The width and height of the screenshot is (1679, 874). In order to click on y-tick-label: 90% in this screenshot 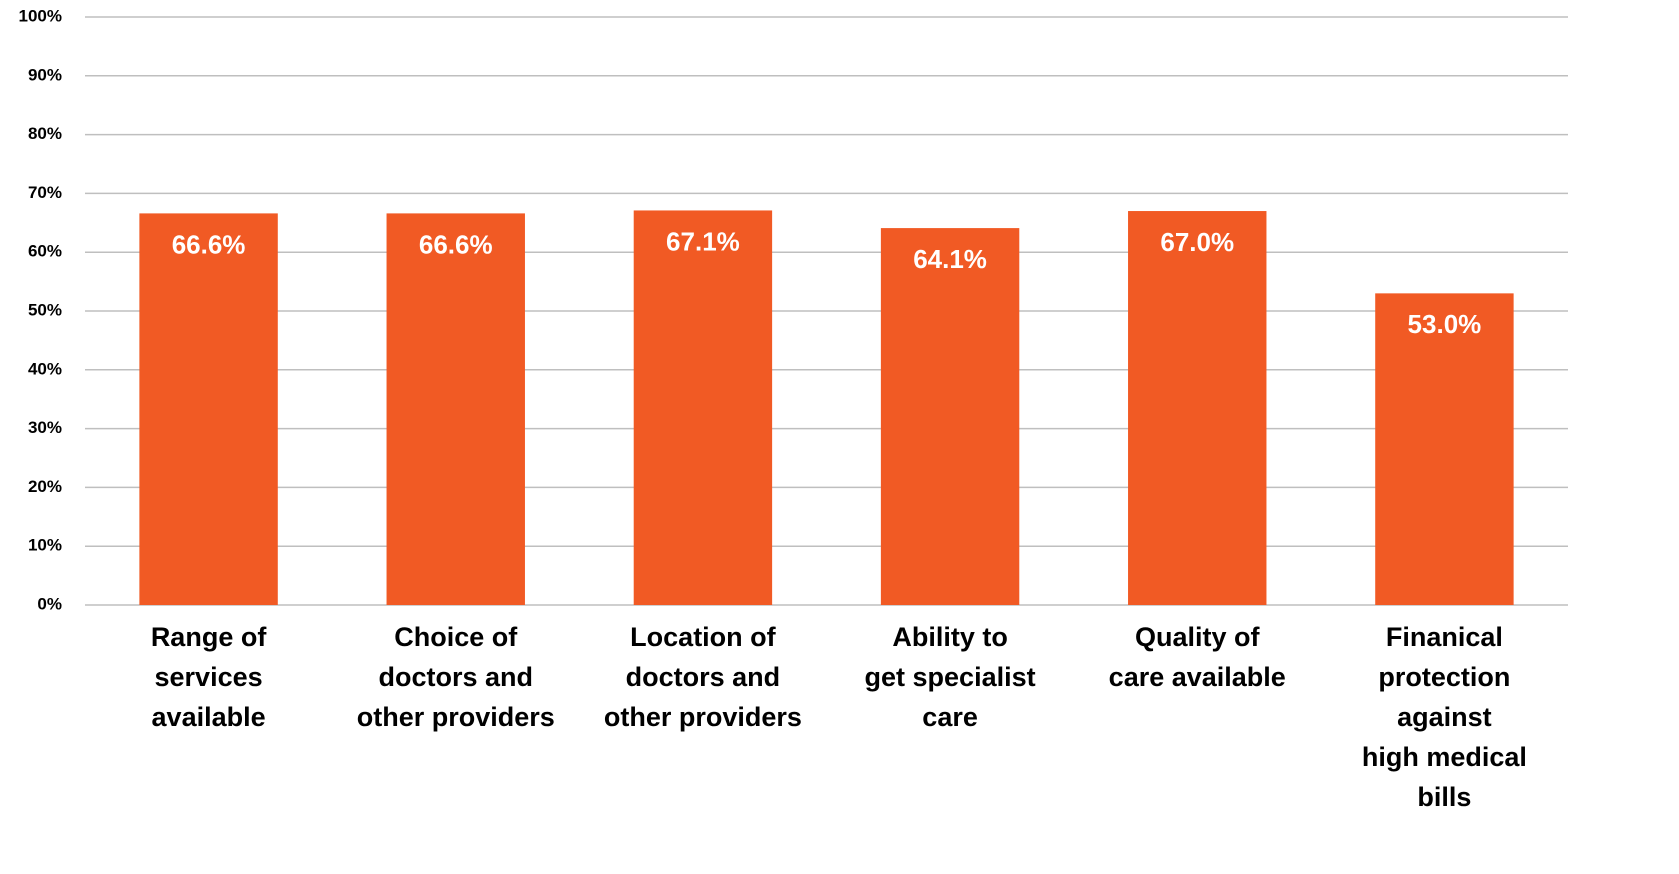, I will do `click(45, 74)`.